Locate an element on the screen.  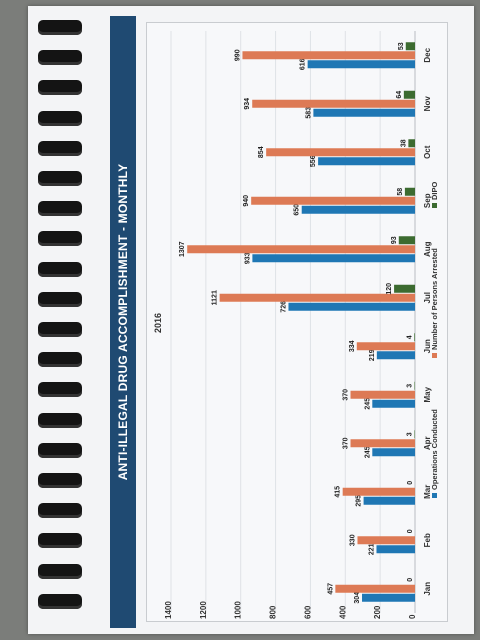
value-tick-label: 600 is located at coordinates (307, 612).